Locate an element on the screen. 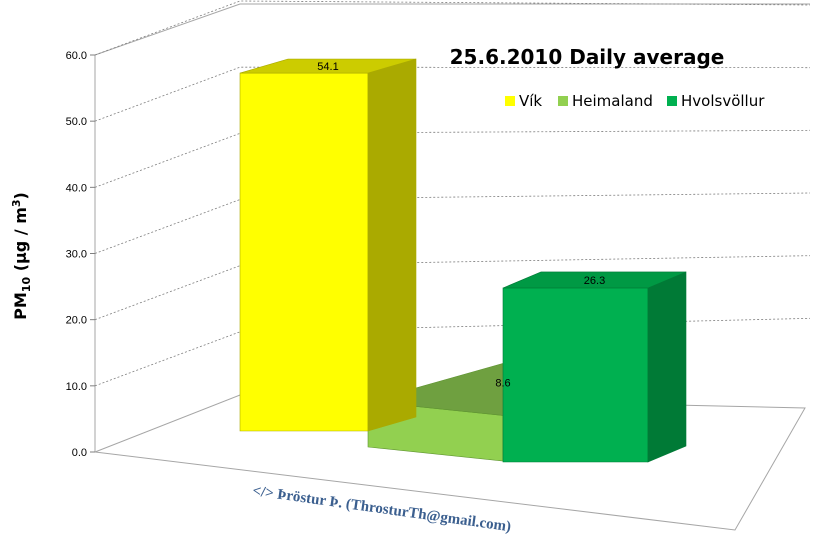 This screenshot has width=827, height=551. legend-item-hvolsvöllur: Hvolsvöllur is located at coordinates (716, 101).